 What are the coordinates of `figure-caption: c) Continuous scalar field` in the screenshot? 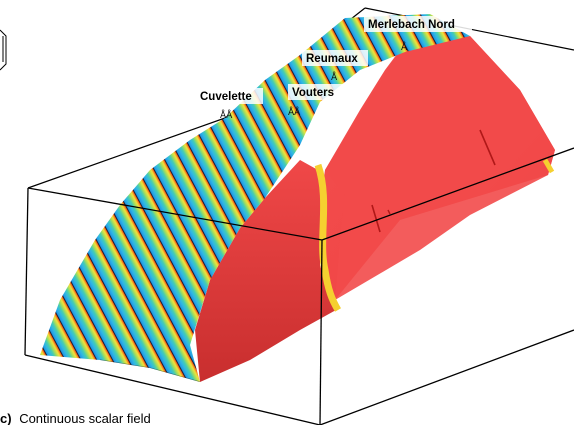 It's located at (125, 417).